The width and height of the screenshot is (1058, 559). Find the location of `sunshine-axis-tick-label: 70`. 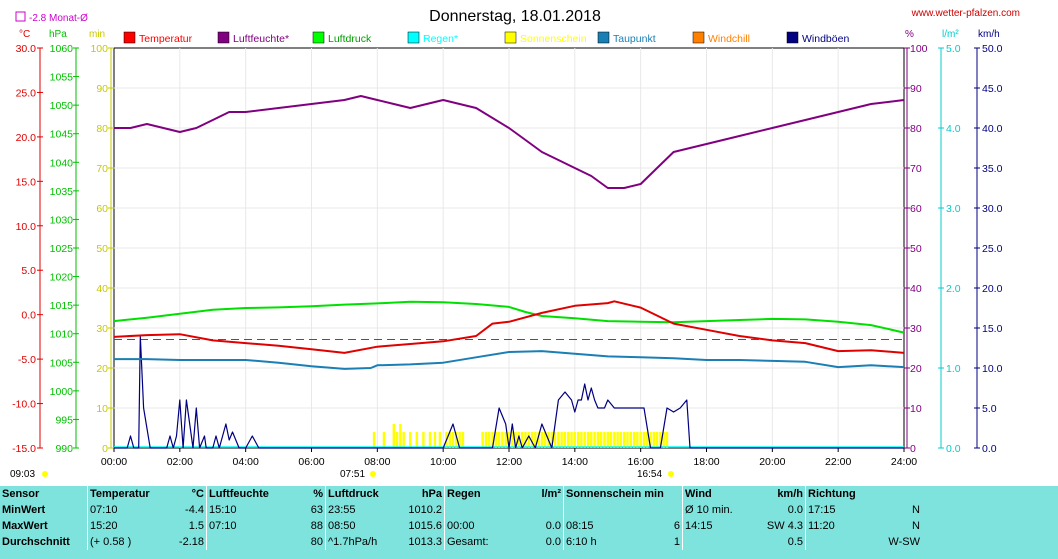

sunshine-axis-tick-label: 70 is located at coordinates (102, 169).